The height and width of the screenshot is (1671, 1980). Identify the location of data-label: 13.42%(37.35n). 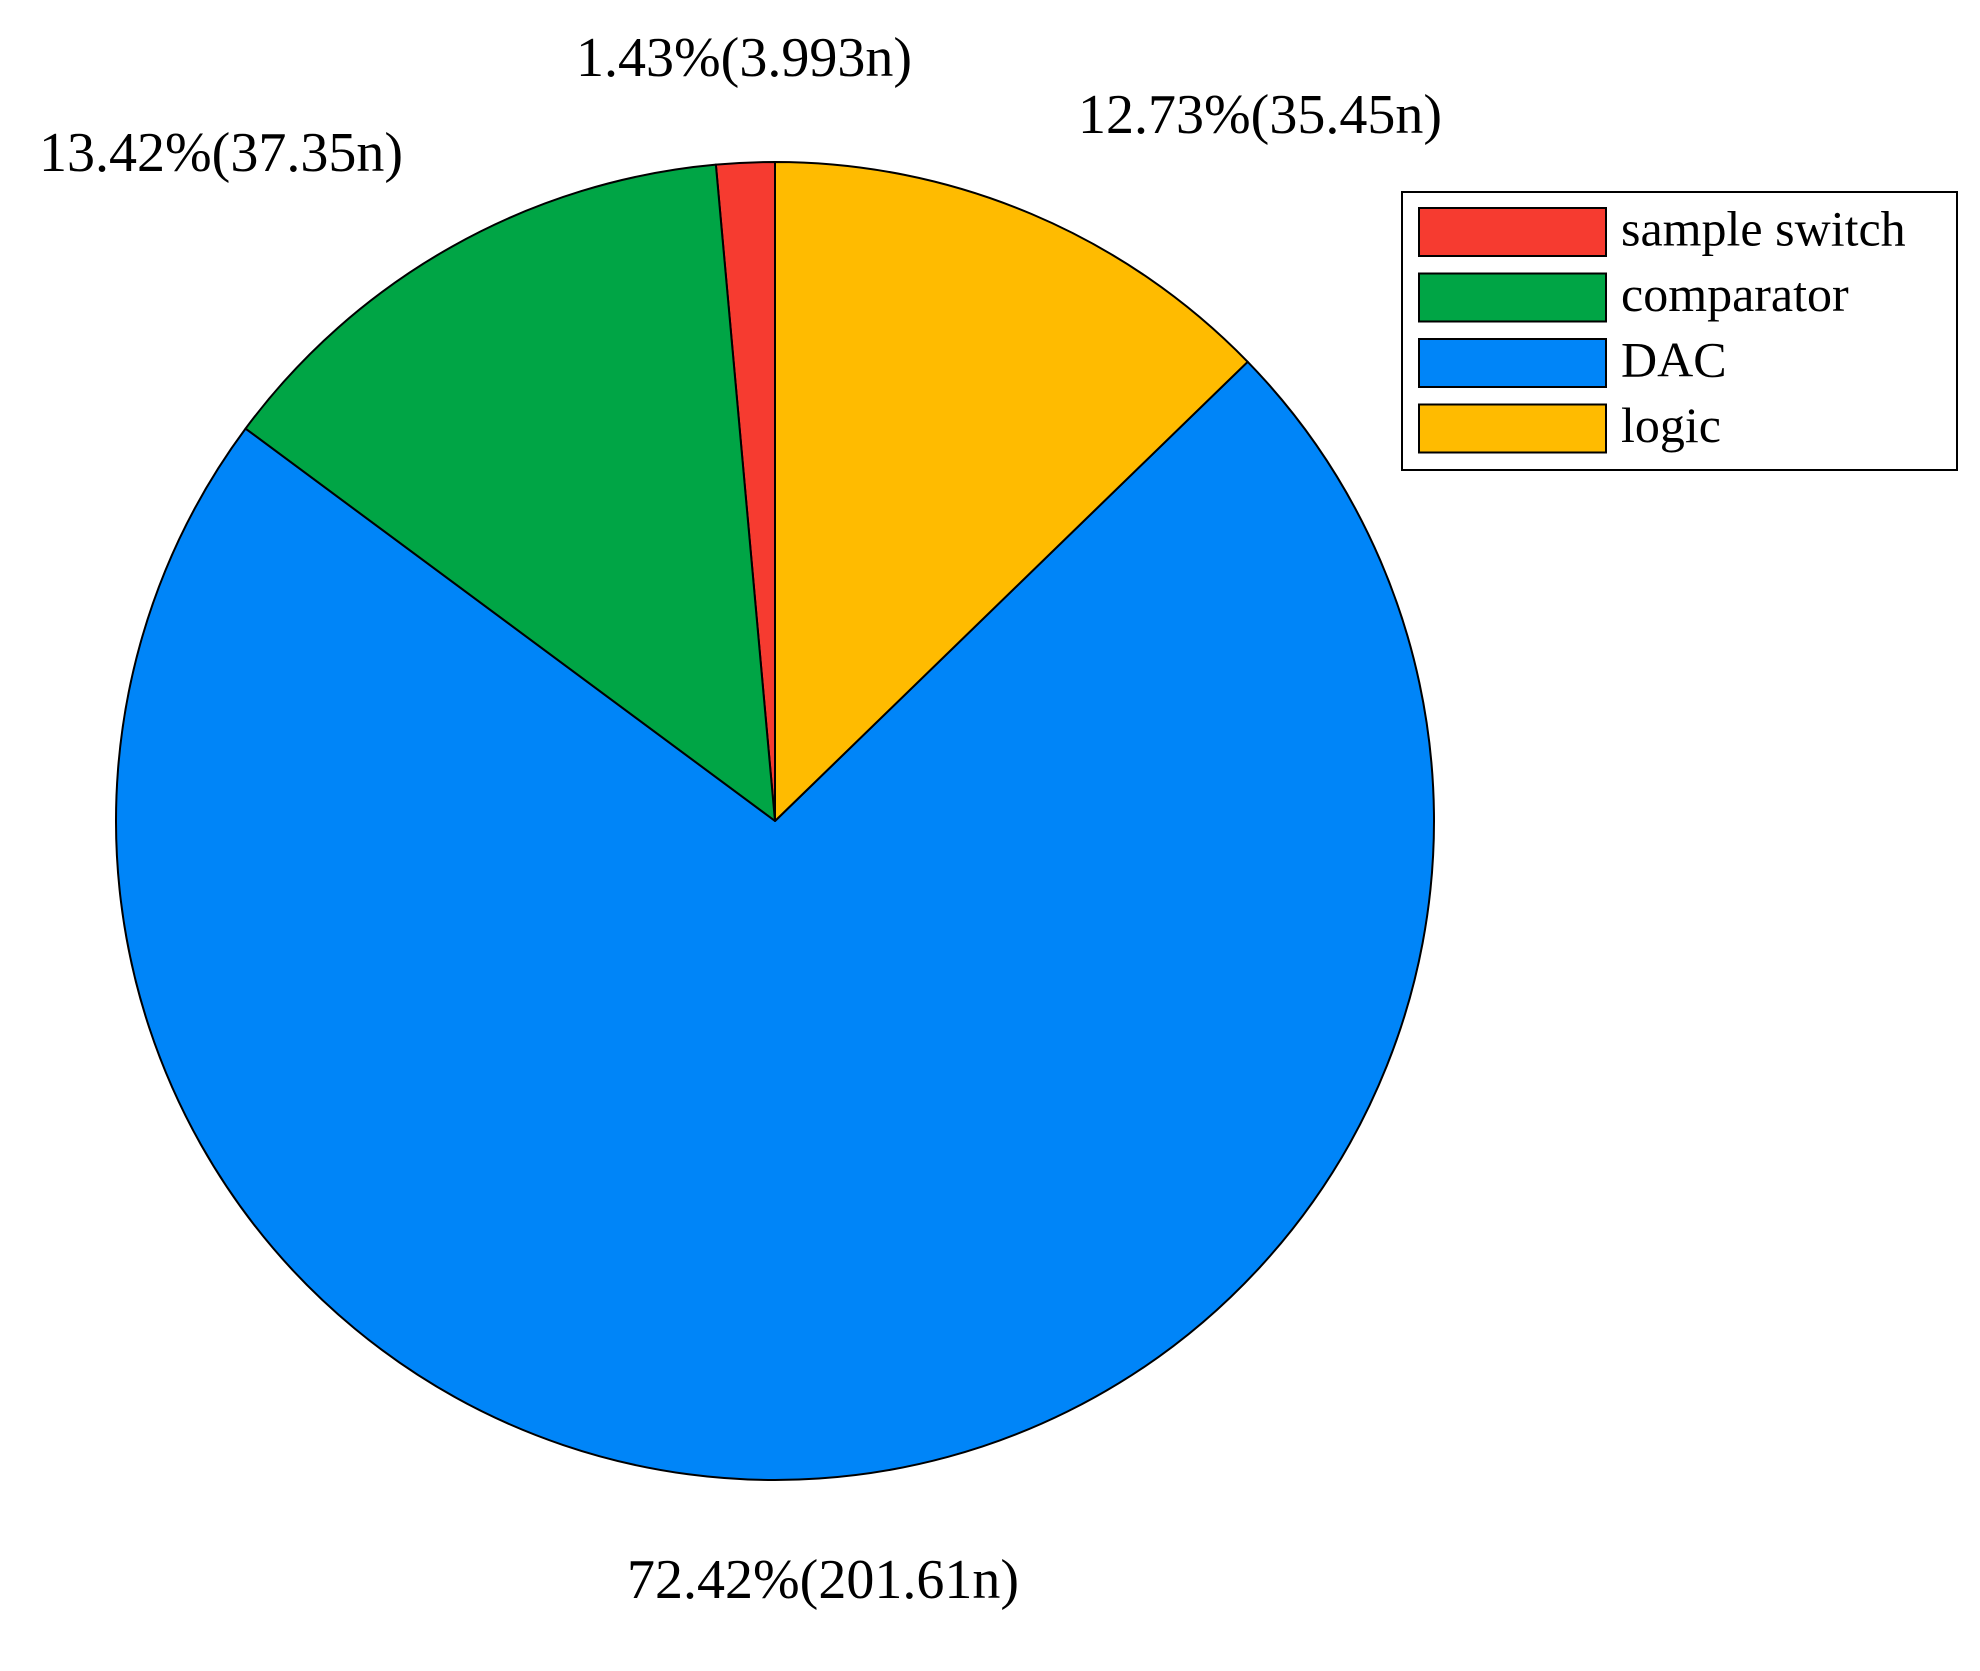
(221, 153).